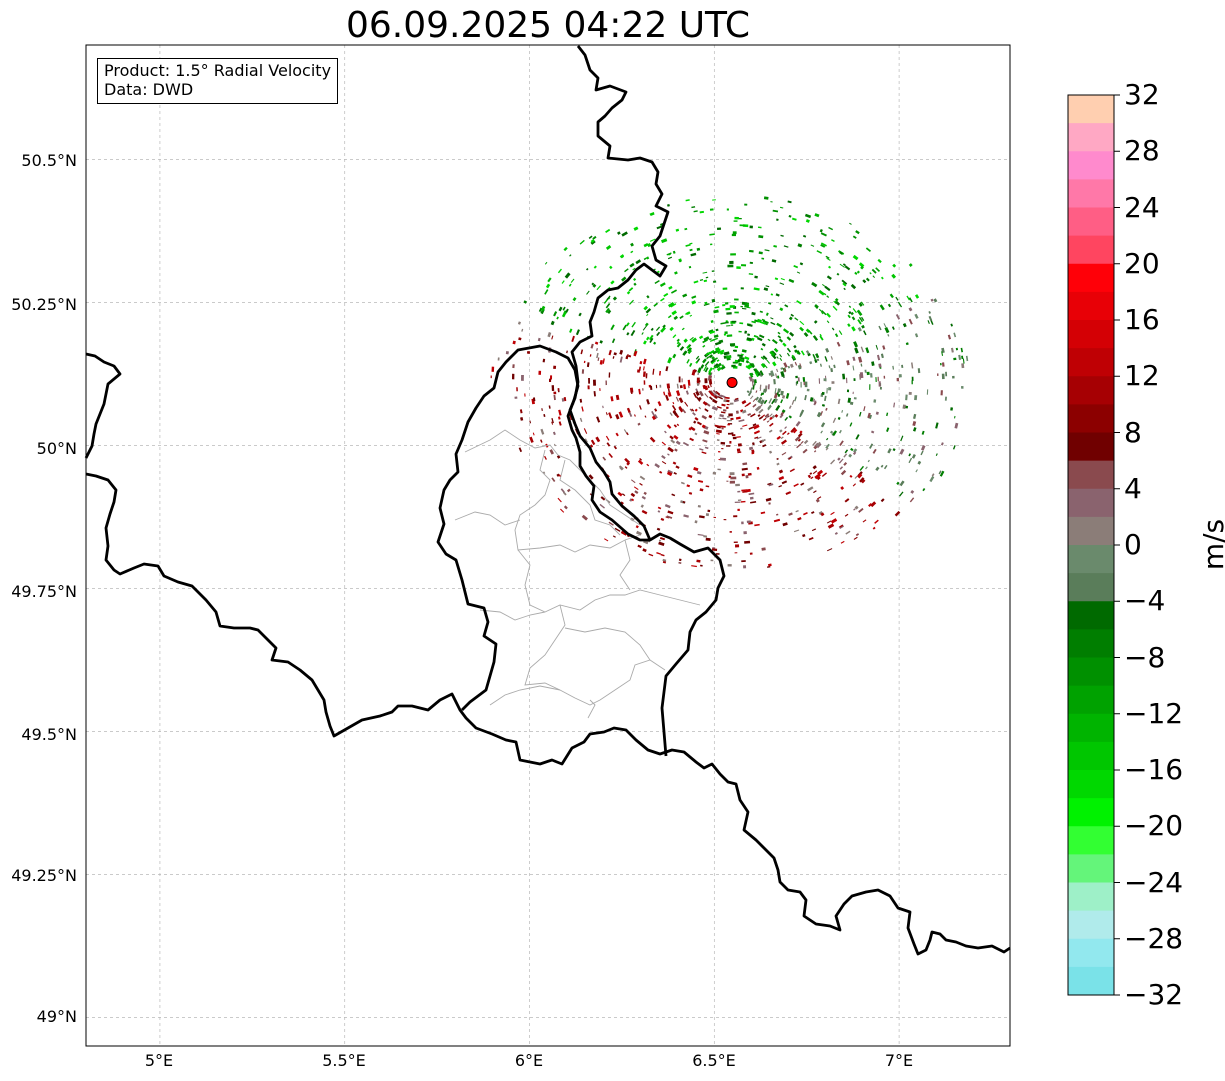 The image size is (1225, 1081). I want to click on lon-label: 5°E, so click(159, 1060).